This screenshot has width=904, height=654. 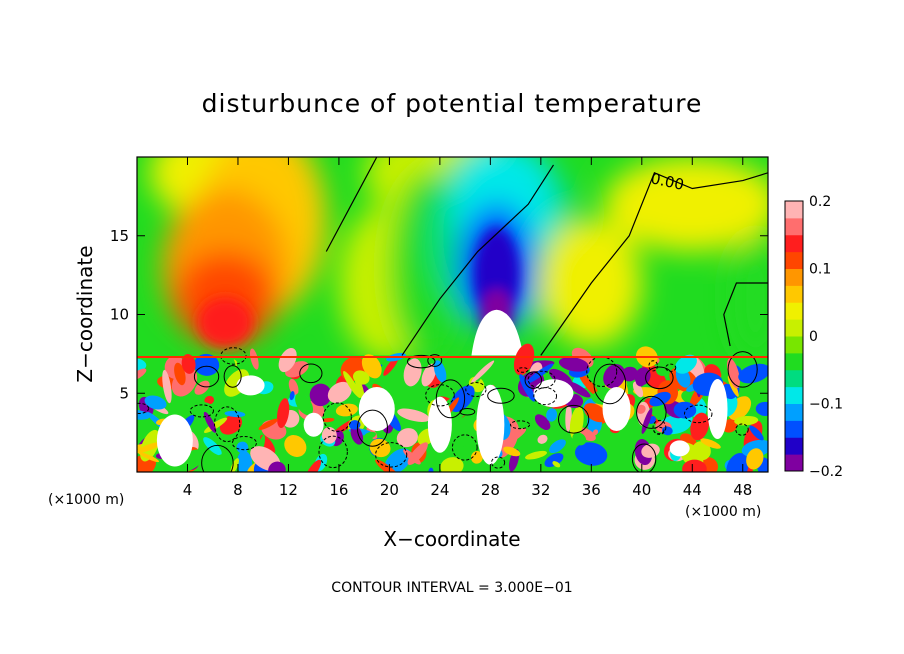 I want to click on lower-layer-field, so click(x=452, y=407).